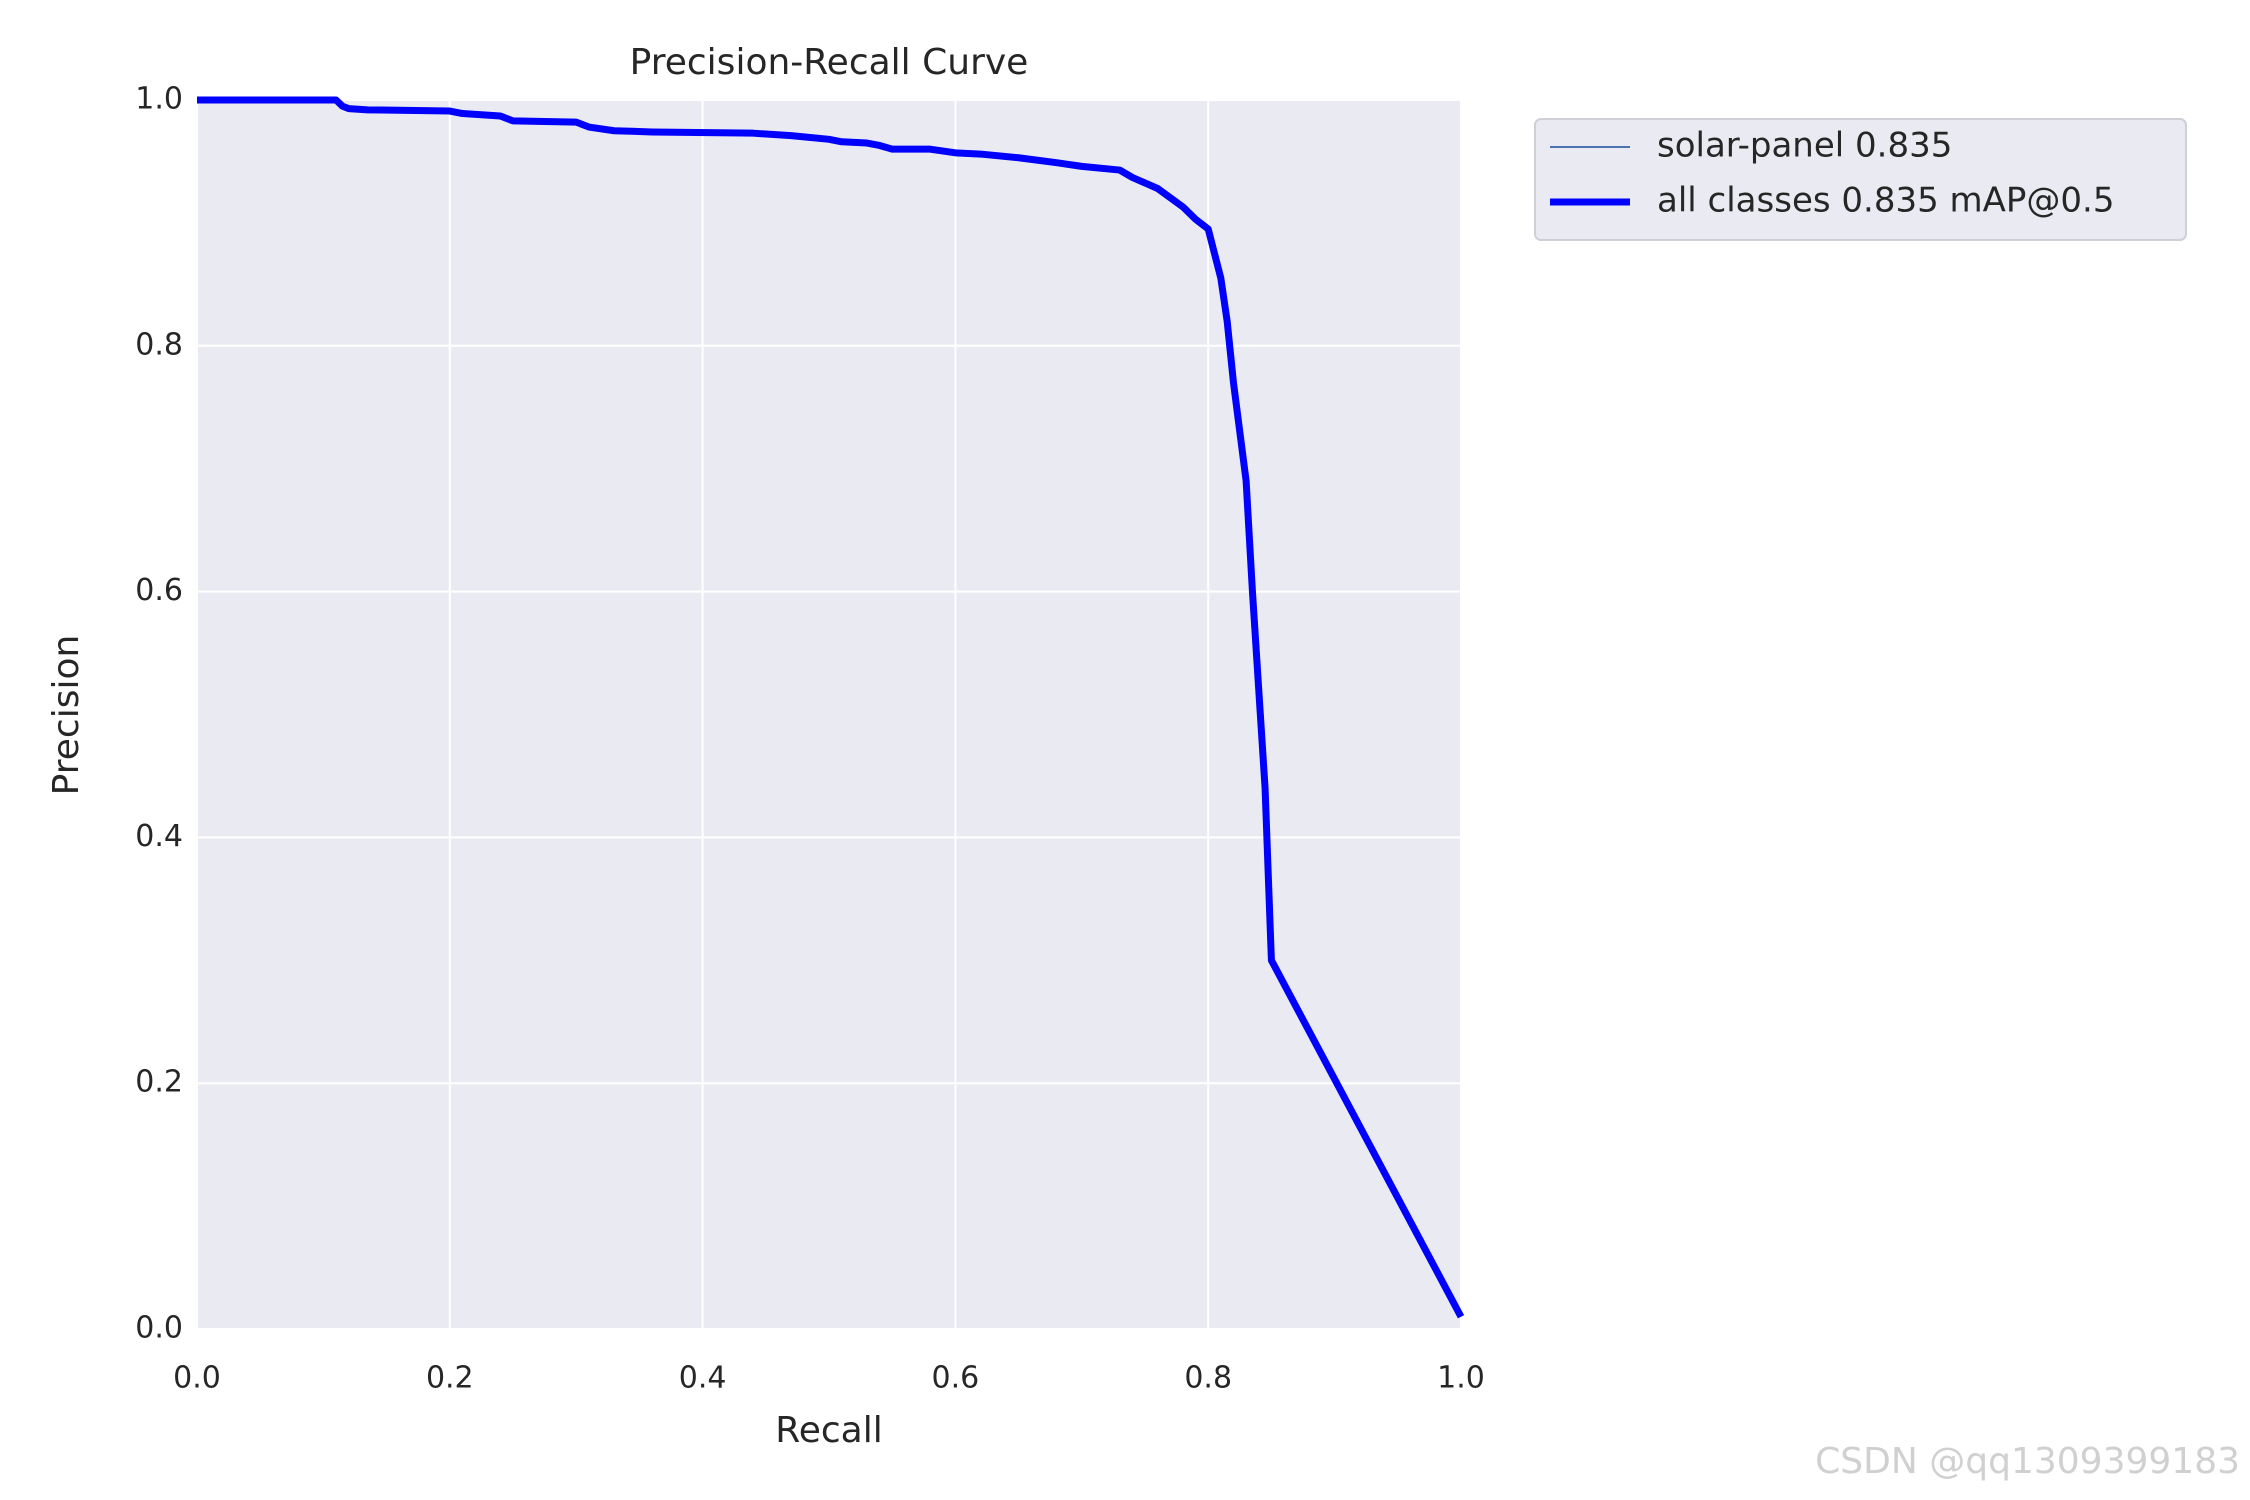 The height and width of the screenshot is (1500, 2250). What do you see at coordinates (66, 715) in the screenshot?
I see `y-axis-label: Precision` at bounding box center [66, 715].